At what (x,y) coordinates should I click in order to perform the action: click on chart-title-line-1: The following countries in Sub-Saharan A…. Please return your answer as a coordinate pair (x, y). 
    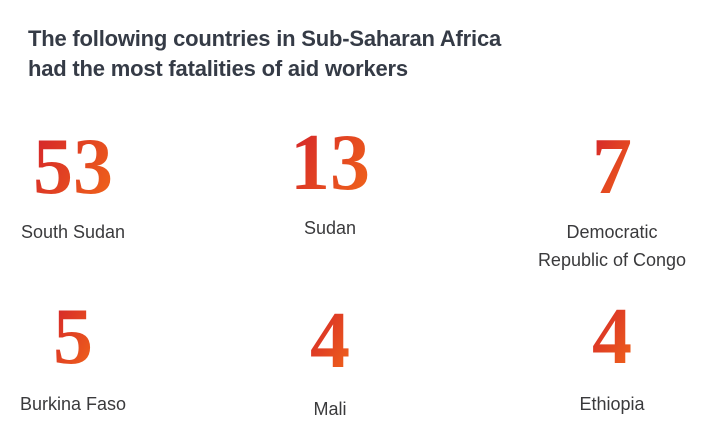
    Looking at the image, I should click on (265, 38).